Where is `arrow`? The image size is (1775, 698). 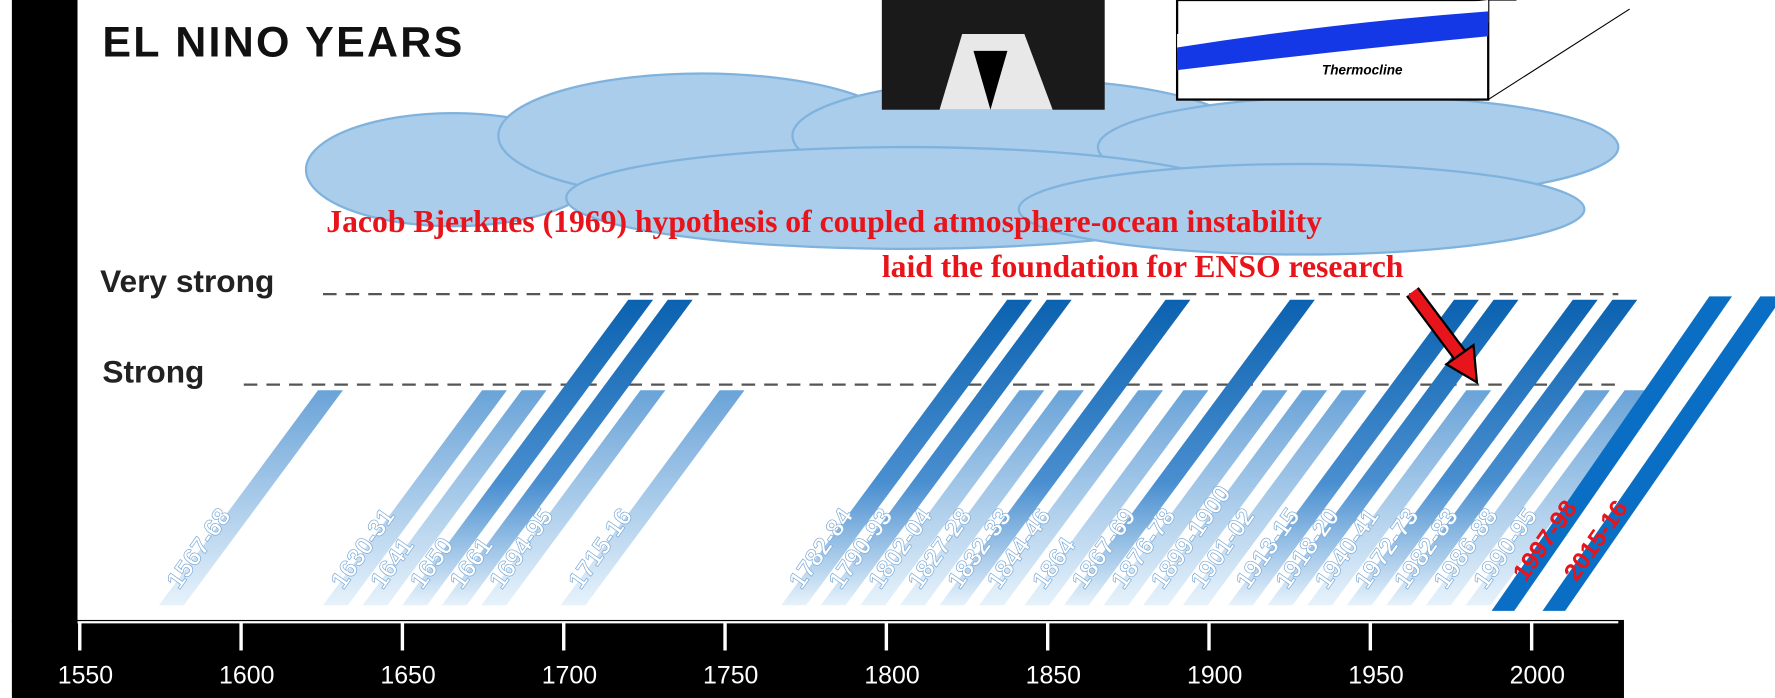 arrow is located at coordinates (1442, 336).